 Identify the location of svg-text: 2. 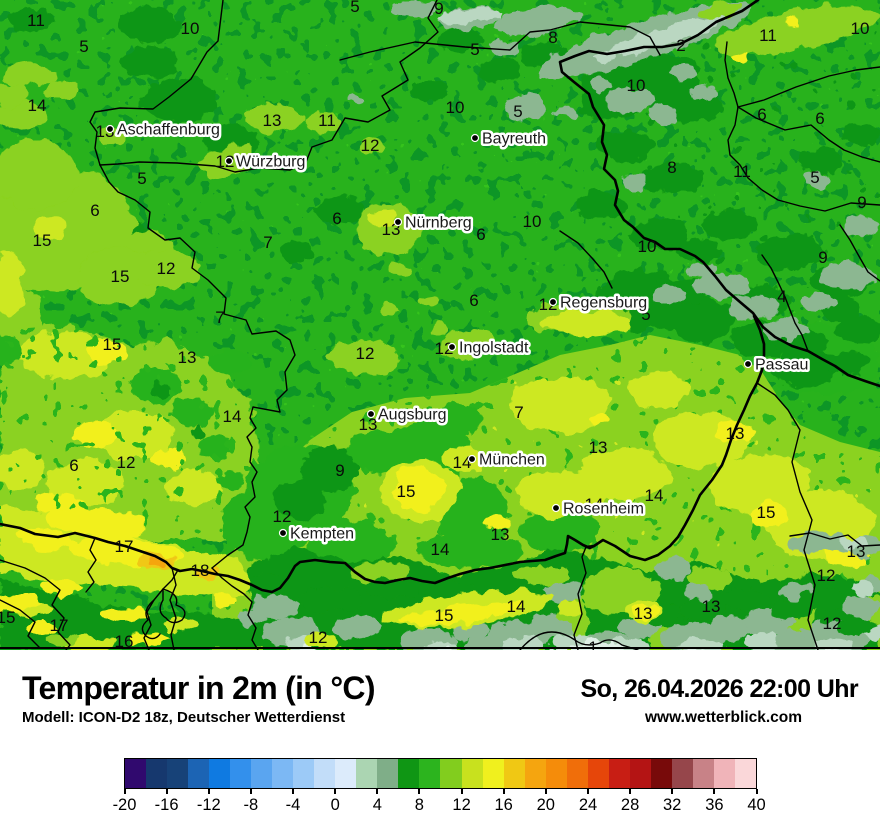
(680, 45).